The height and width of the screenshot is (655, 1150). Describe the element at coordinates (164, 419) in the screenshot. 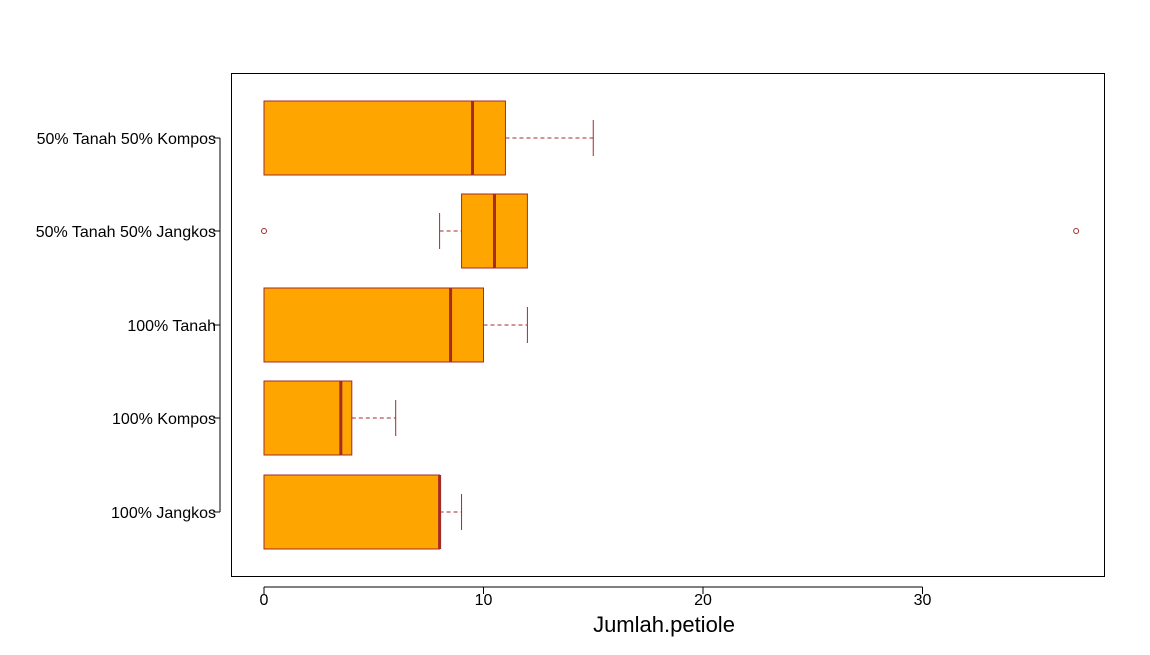

I see `y-category-label: 100% Kompos` at that location.